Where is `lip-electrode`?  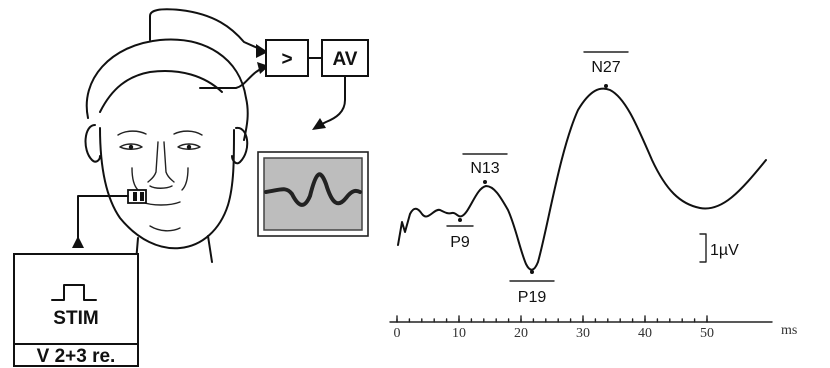 lip-electrode is located at coordinates (109, 218).